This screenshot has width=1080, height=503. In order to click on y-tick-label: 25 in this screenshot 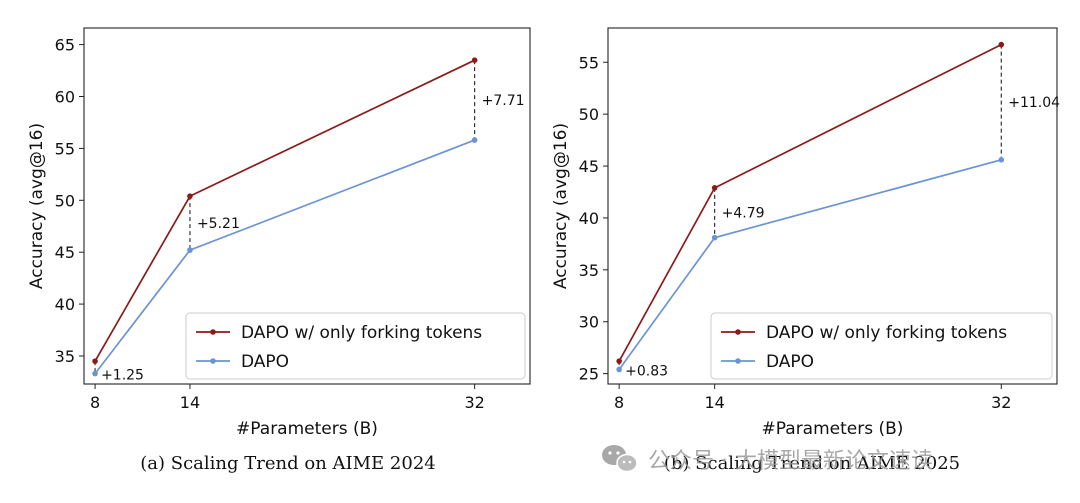, I will do `click(589, 374)`.